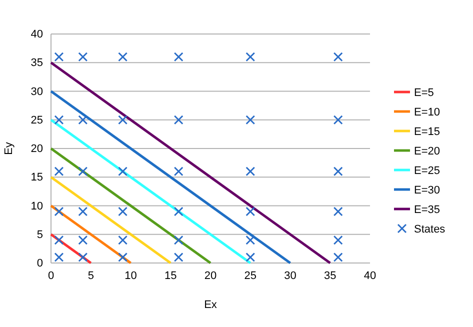 The image size is (473, 327). I want to click on legend-label: E=15, so click(427, 132).